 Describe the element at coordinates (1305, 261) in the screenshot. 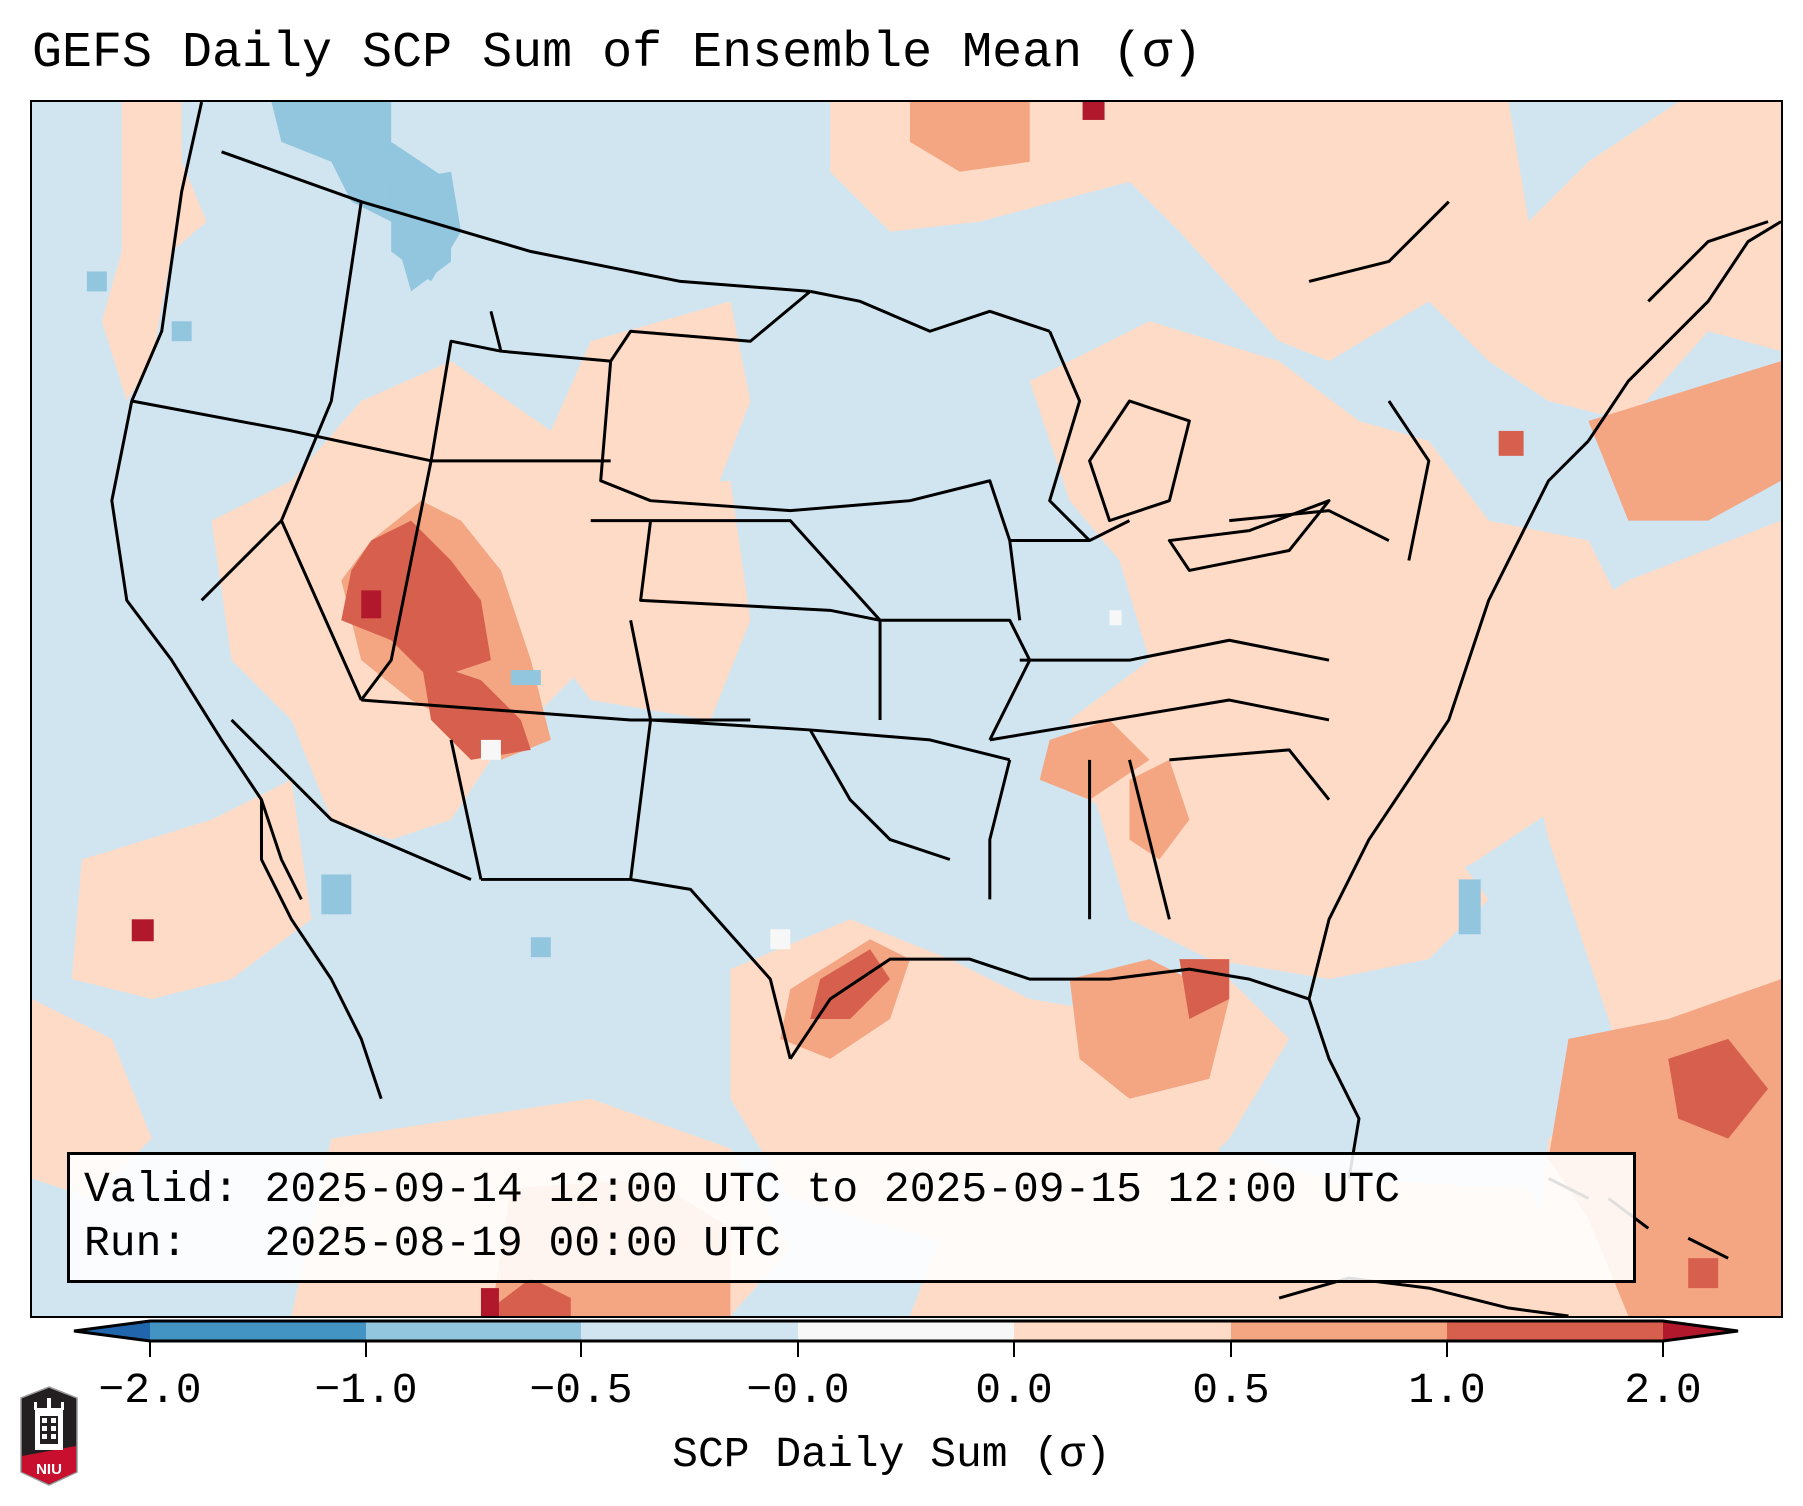

I see `pos-canada-east` at that location.